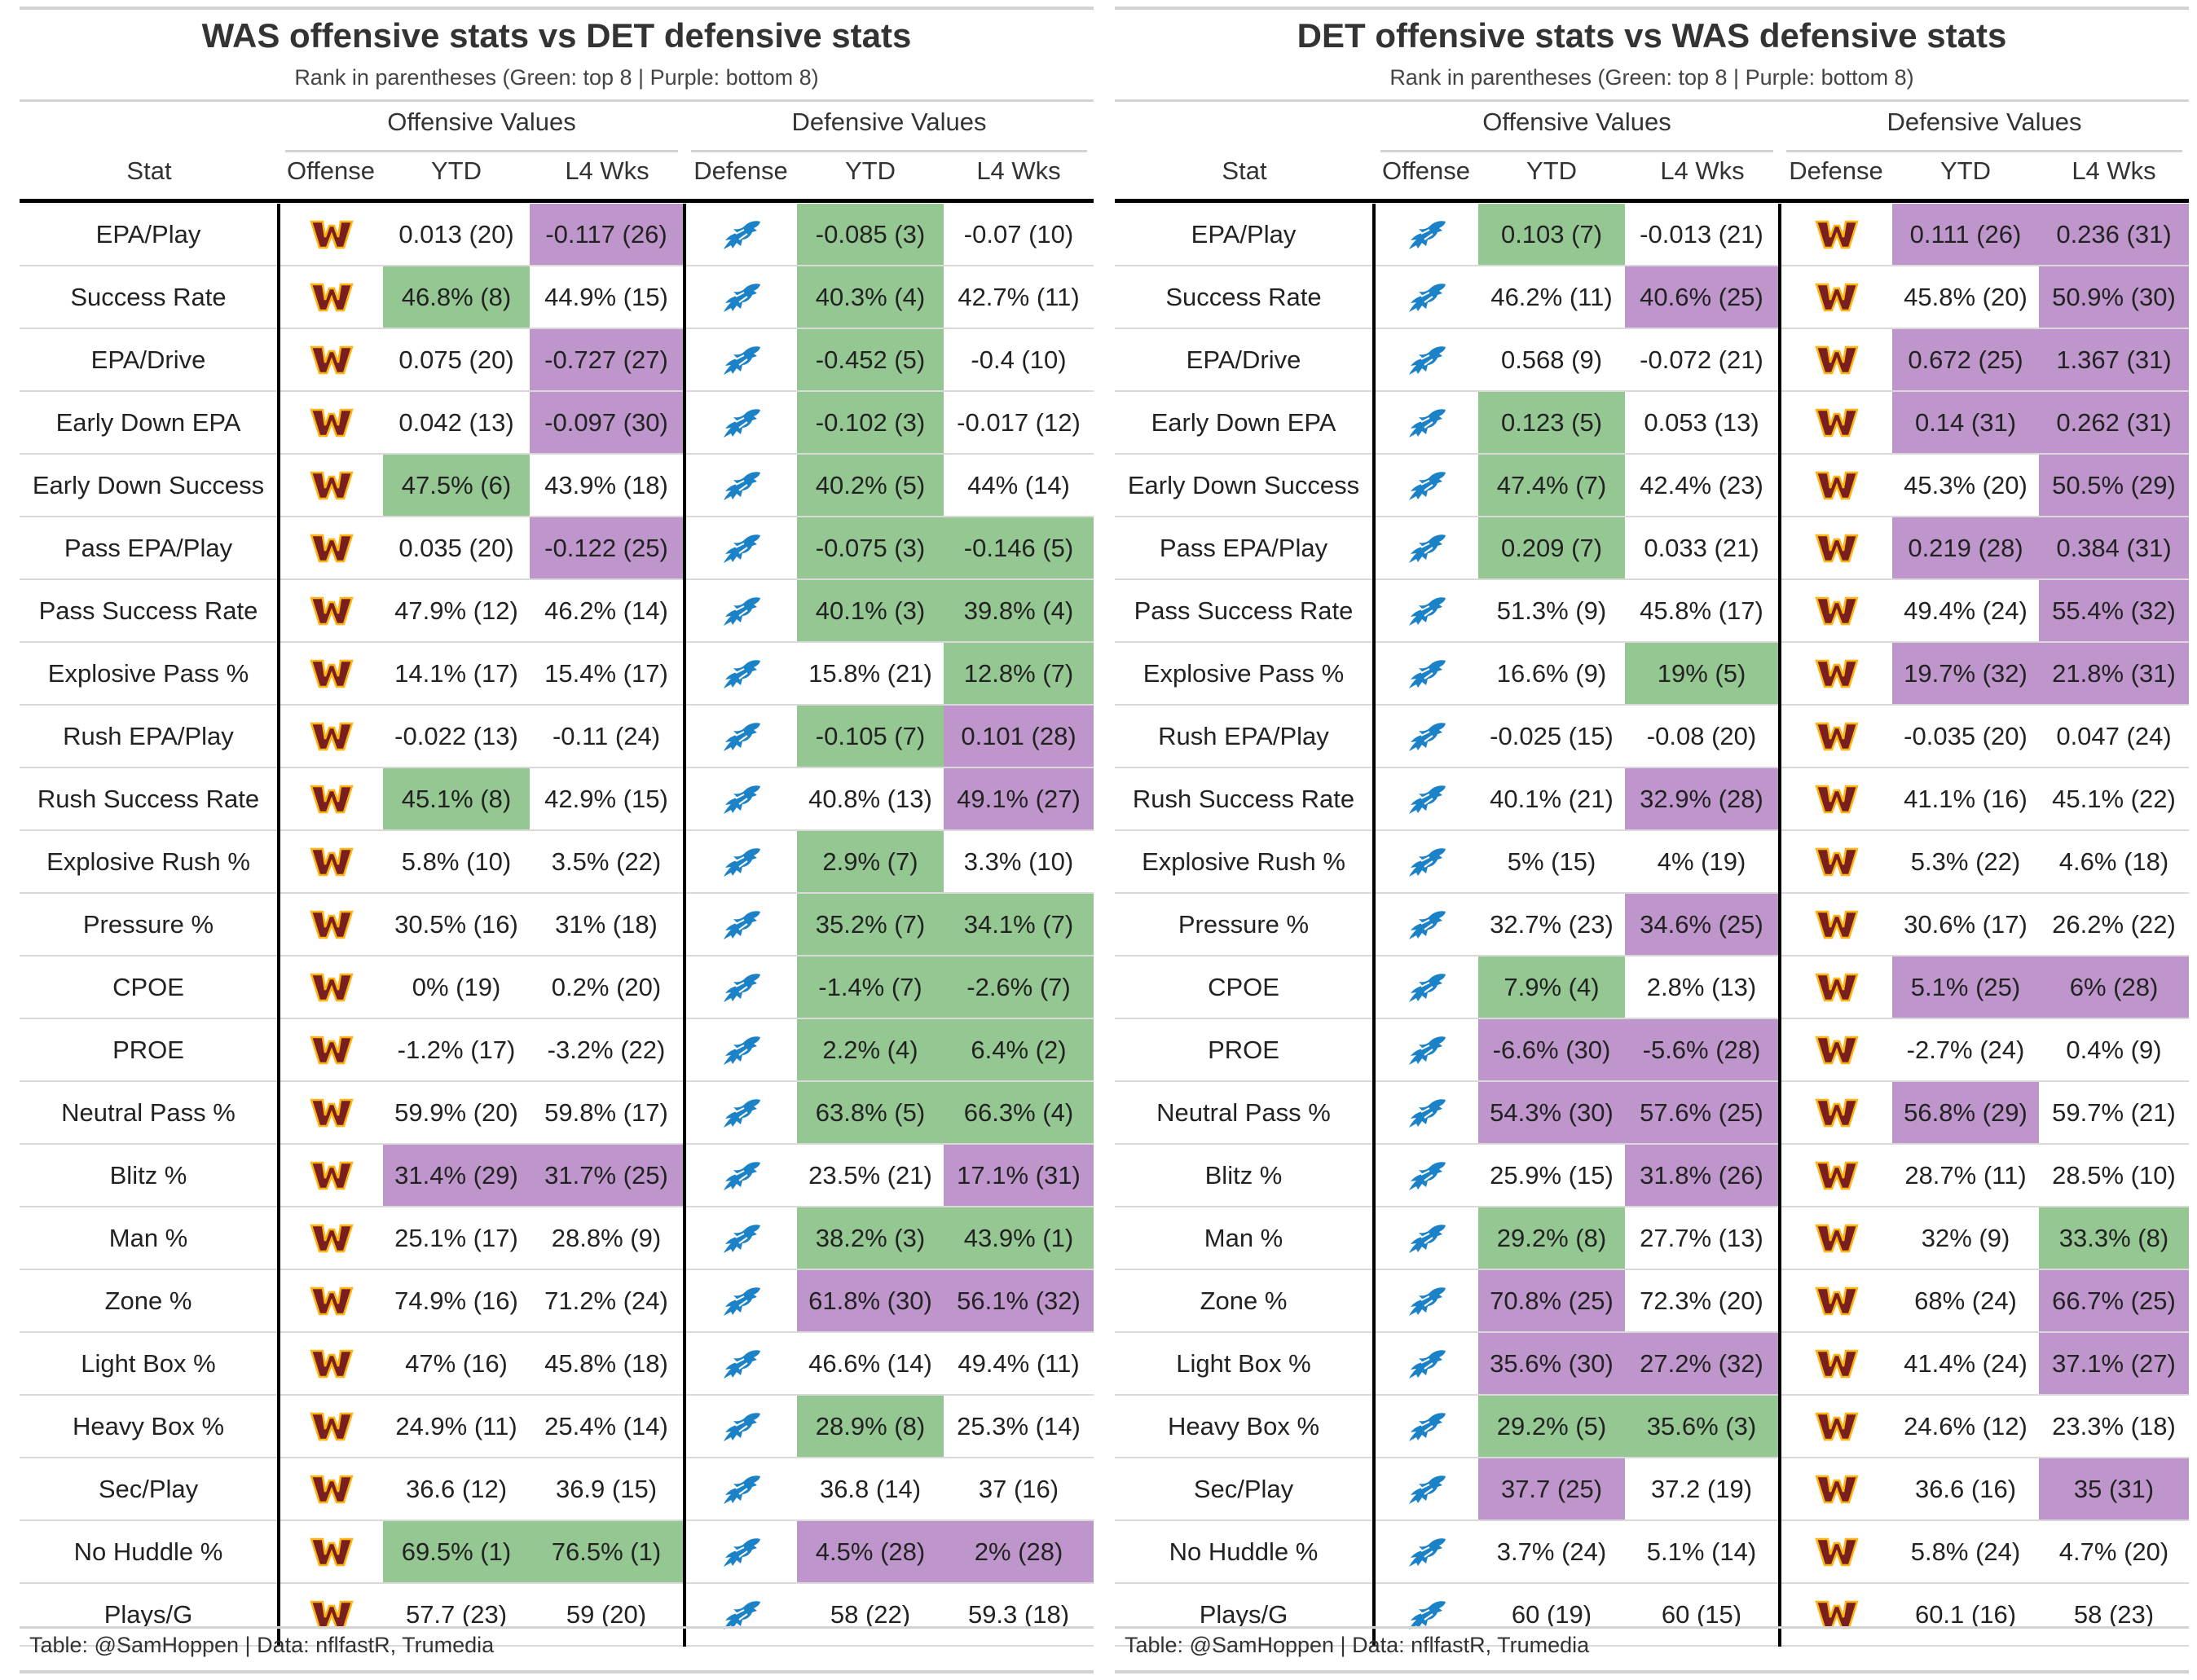 Image resolution: width=2197 pixels, height=1680 pixels. Describe the element at coordinates (1019, 1489) in the screenshot. I see `defense-l4-value: 37 (16)` at that location.